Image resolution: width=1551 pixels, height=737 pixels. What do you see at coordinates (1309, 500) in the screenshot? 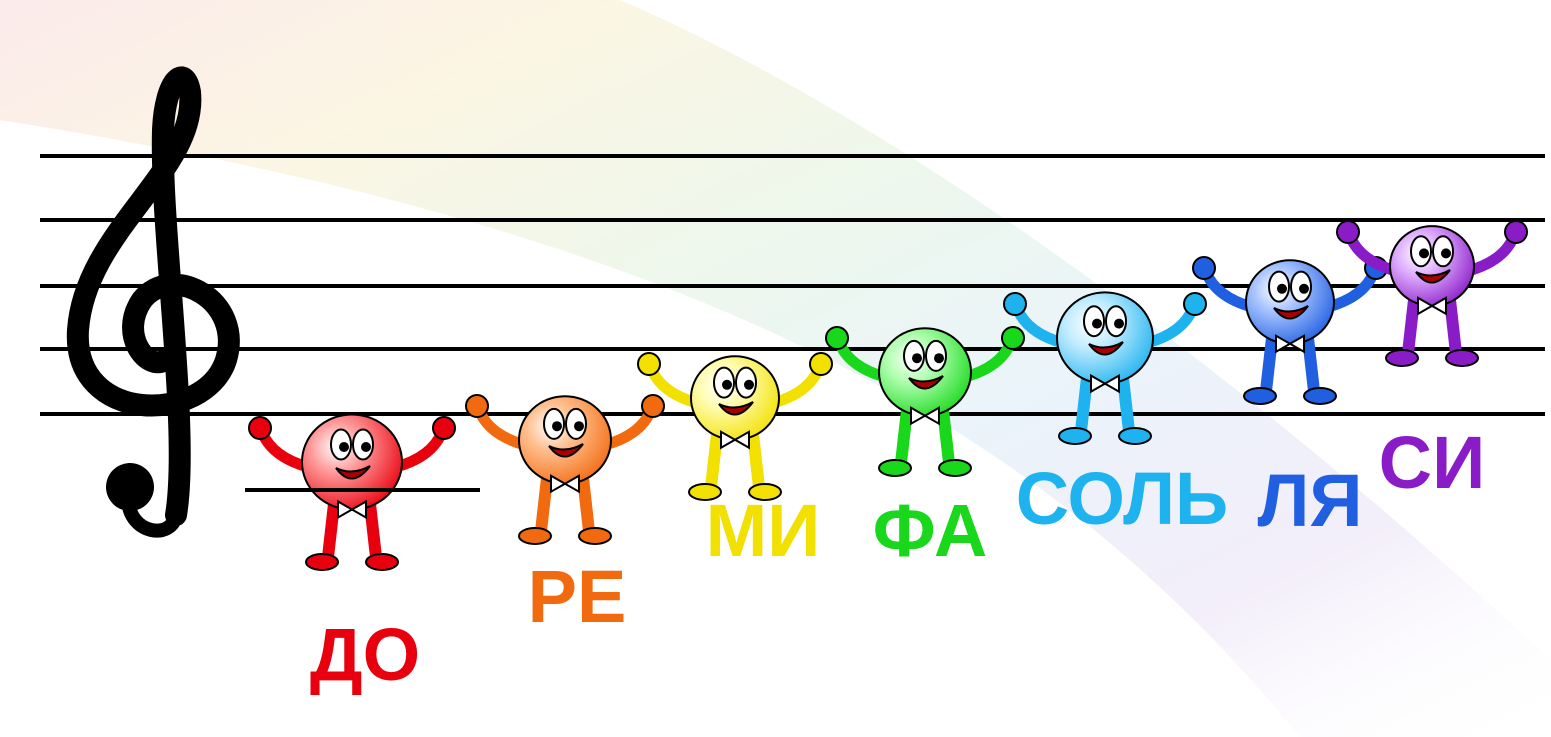
I see `note-label: ЛЯ` at bounding box center [1309, 500].